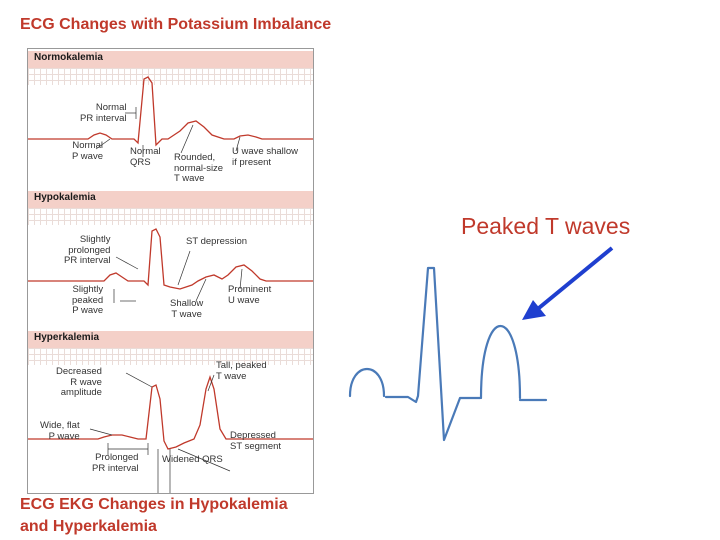  What do you see at coordinates (68, 57) in the screenshot?
I see `panel-header-label: Normokalemia` at bounding box center [68, 57].